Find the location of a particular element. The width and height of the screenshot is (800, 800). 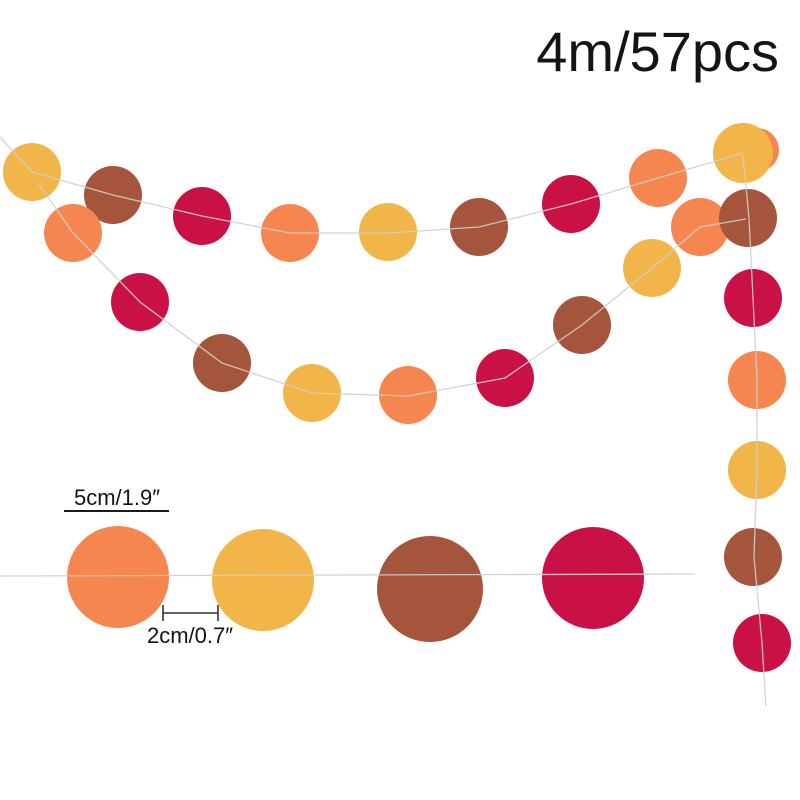

sample-row-thread is located at coordinates (348, 575).